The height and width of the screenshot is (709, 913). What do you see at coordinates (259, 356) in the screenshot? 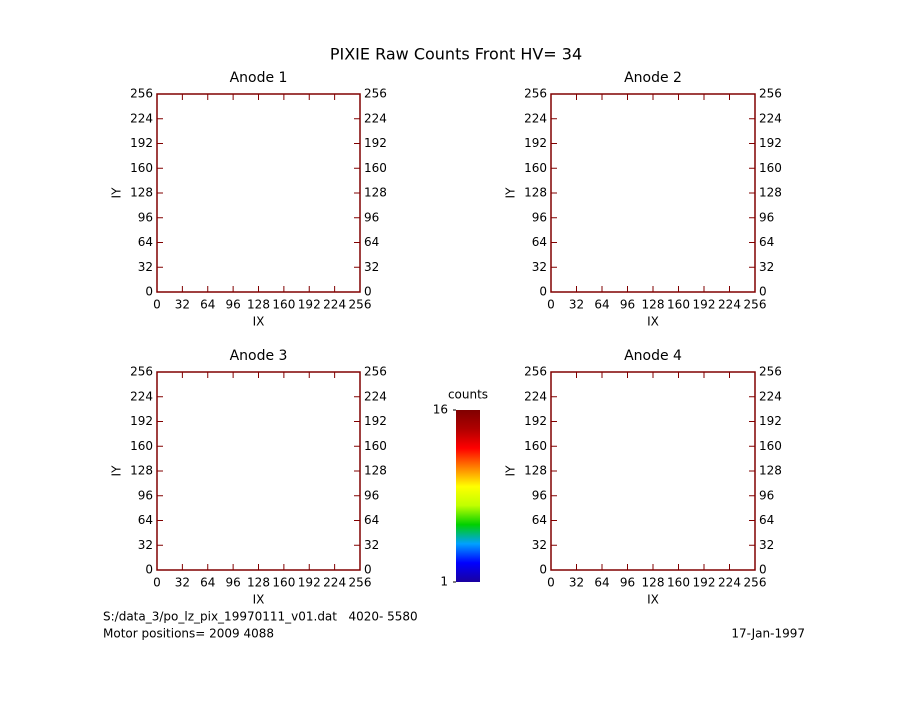
I see `panel-title: Anode 3` at bounding box center [259, 356].